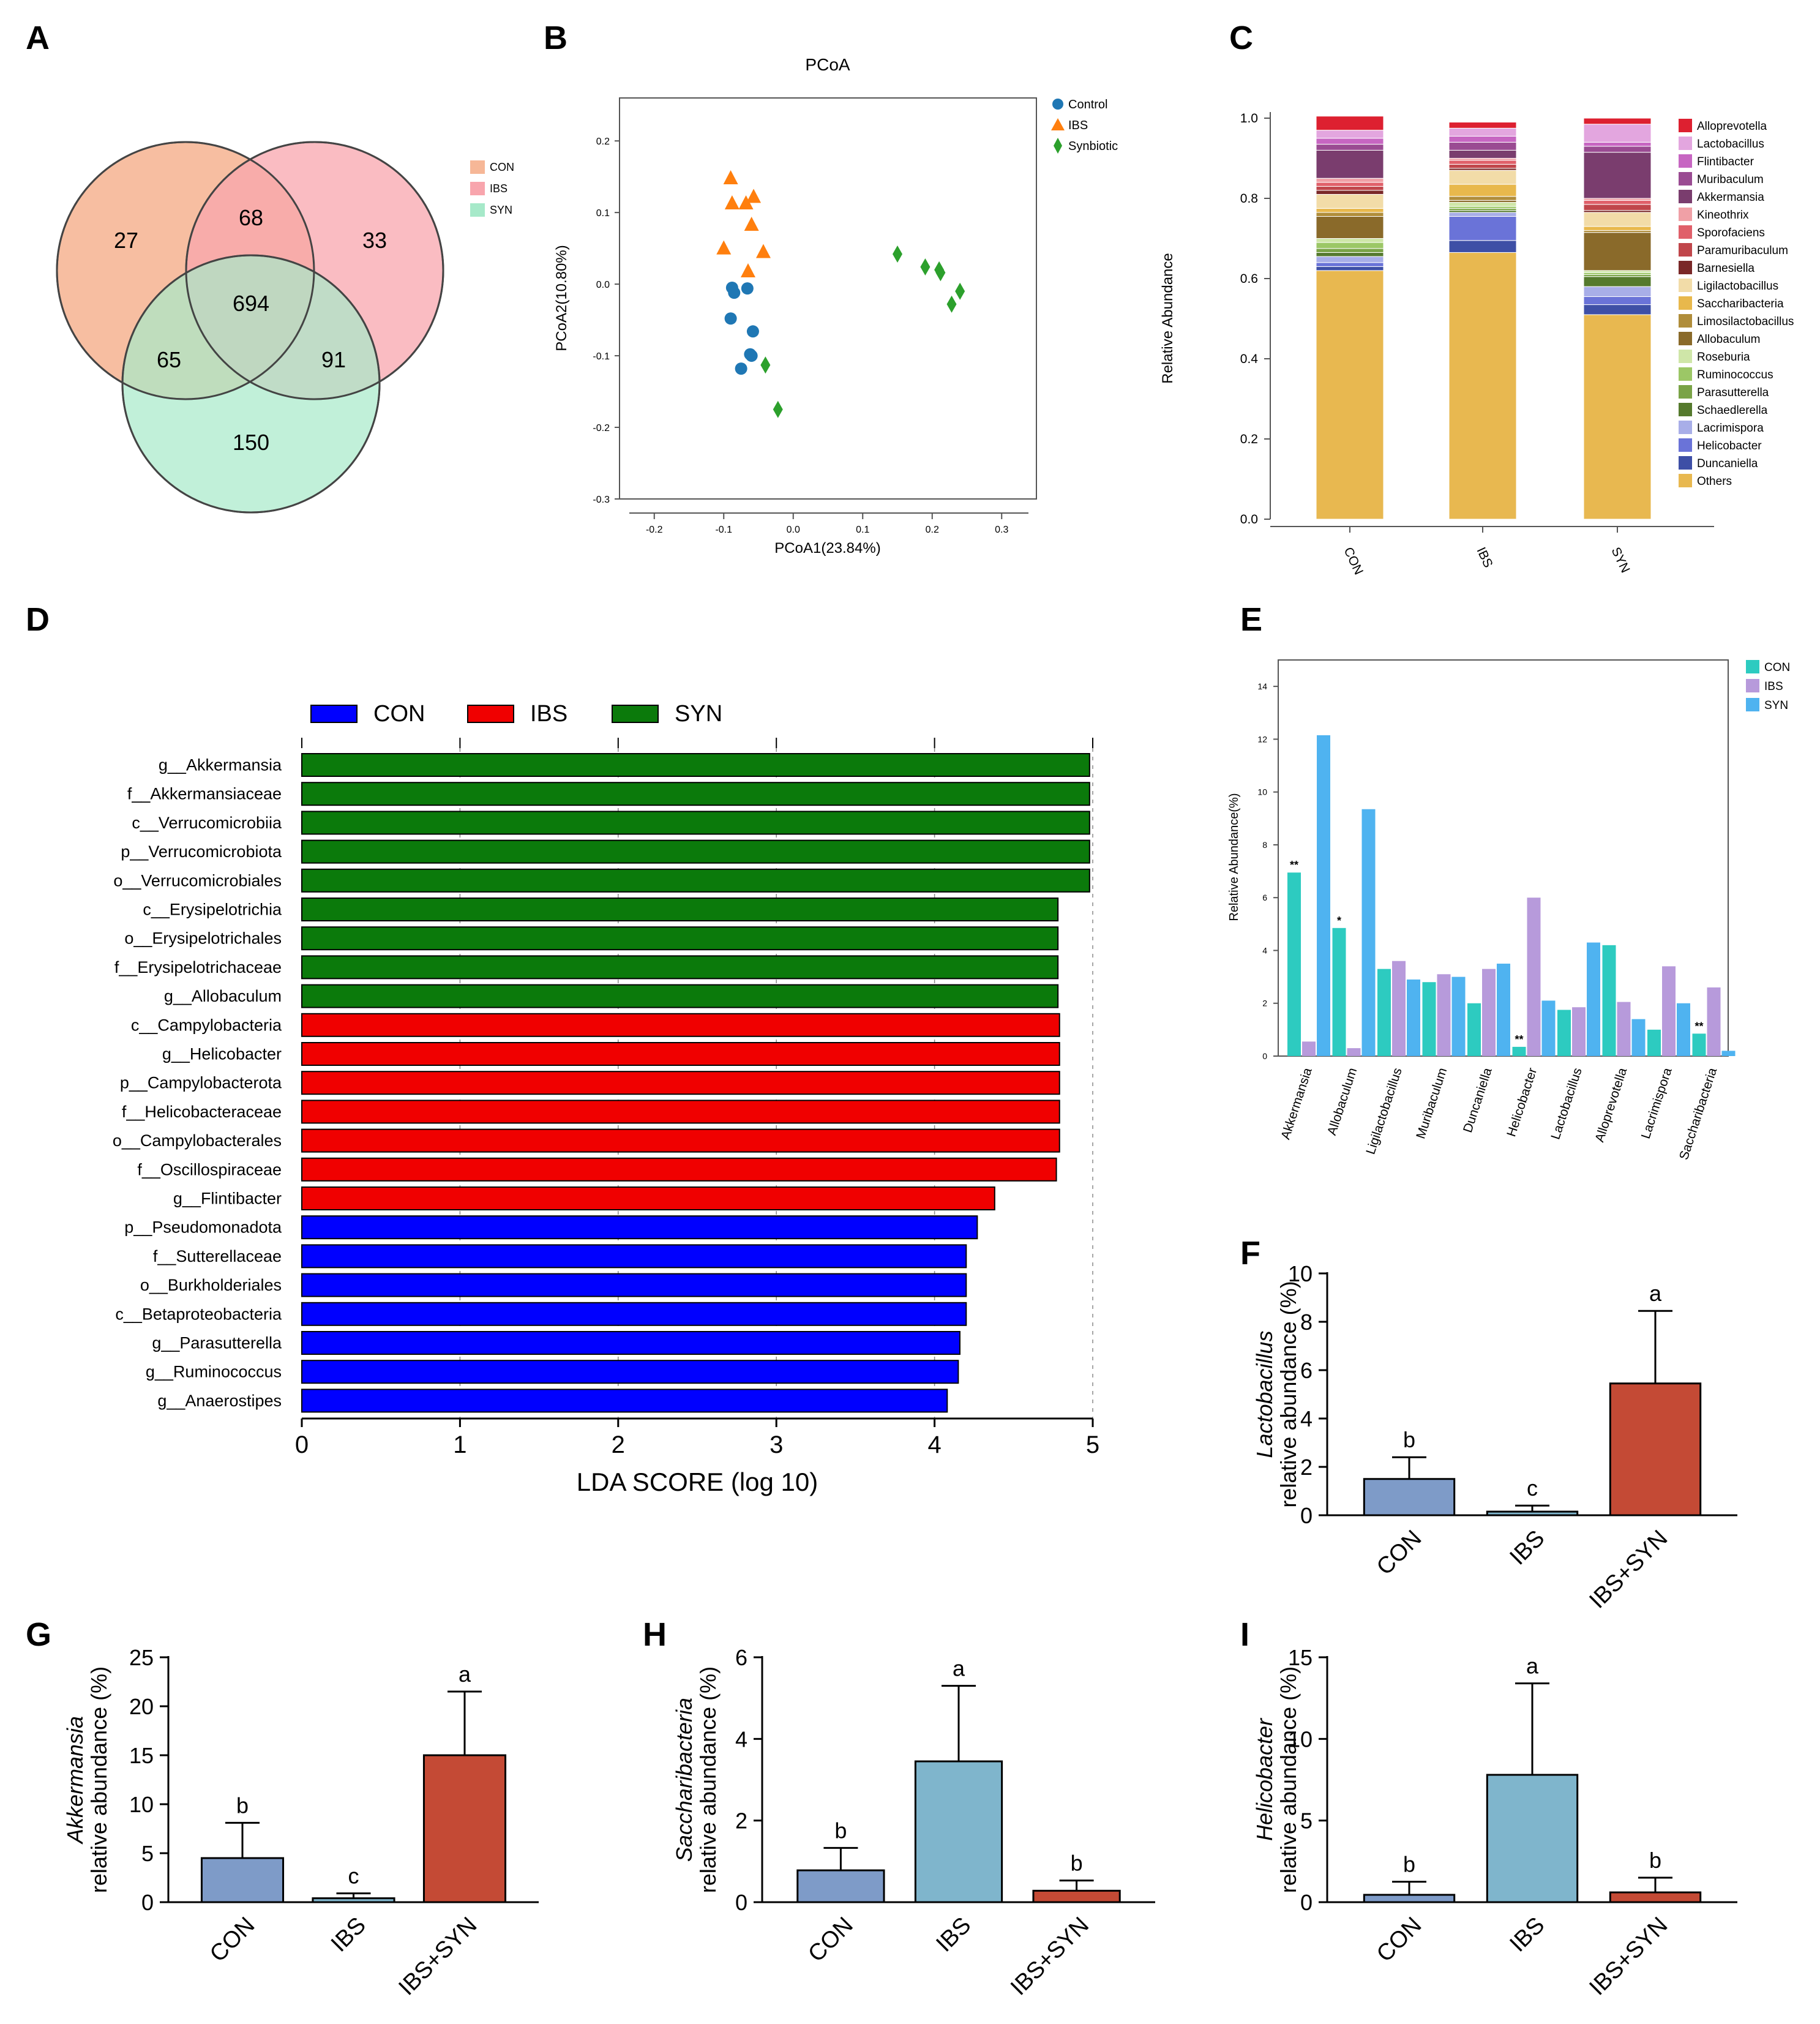  What do you see at coordinates (203, 1227) in the screenshot?
I see `lda-taxon-label: p__Pseudomonadota` at bounding box center [203, 1227].